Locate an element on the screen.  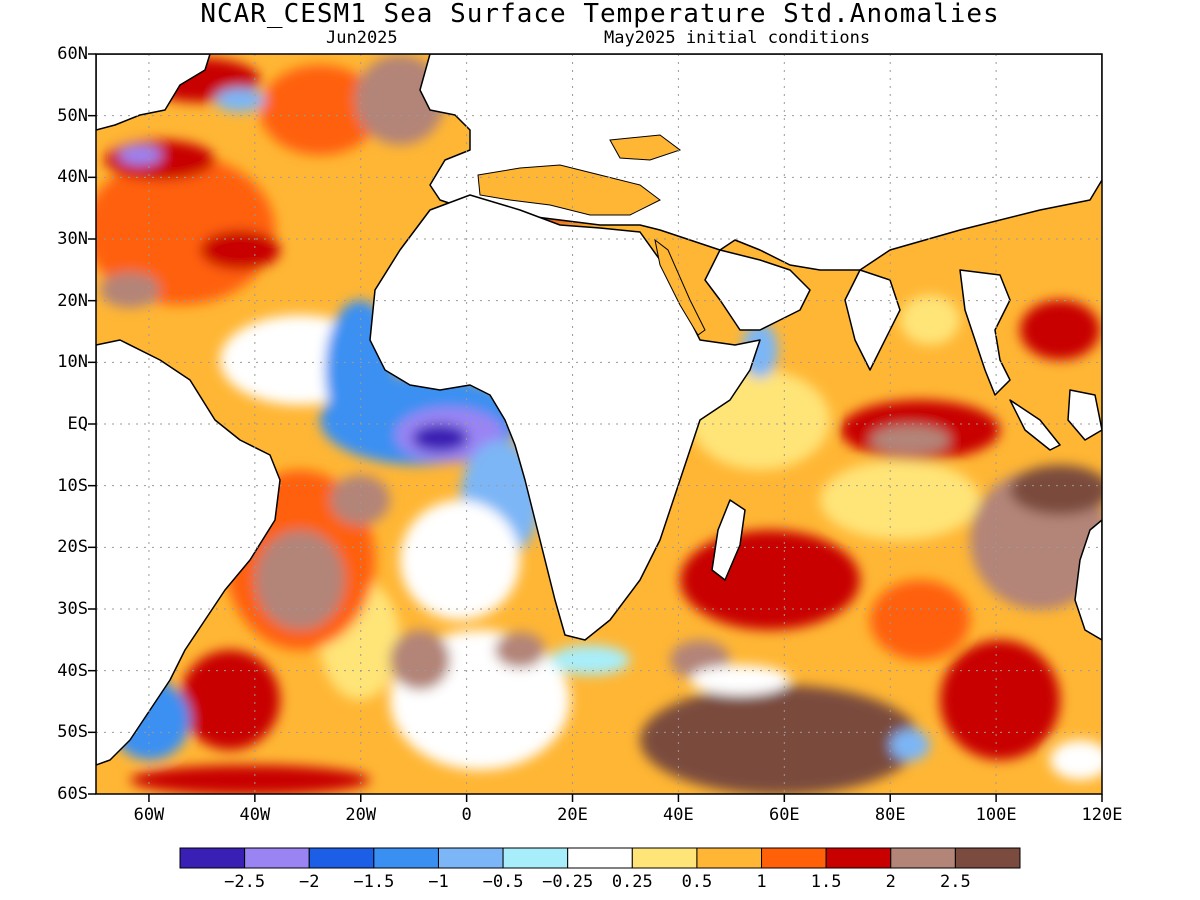
lon-label: 20W is located at coordinates (361, 815).